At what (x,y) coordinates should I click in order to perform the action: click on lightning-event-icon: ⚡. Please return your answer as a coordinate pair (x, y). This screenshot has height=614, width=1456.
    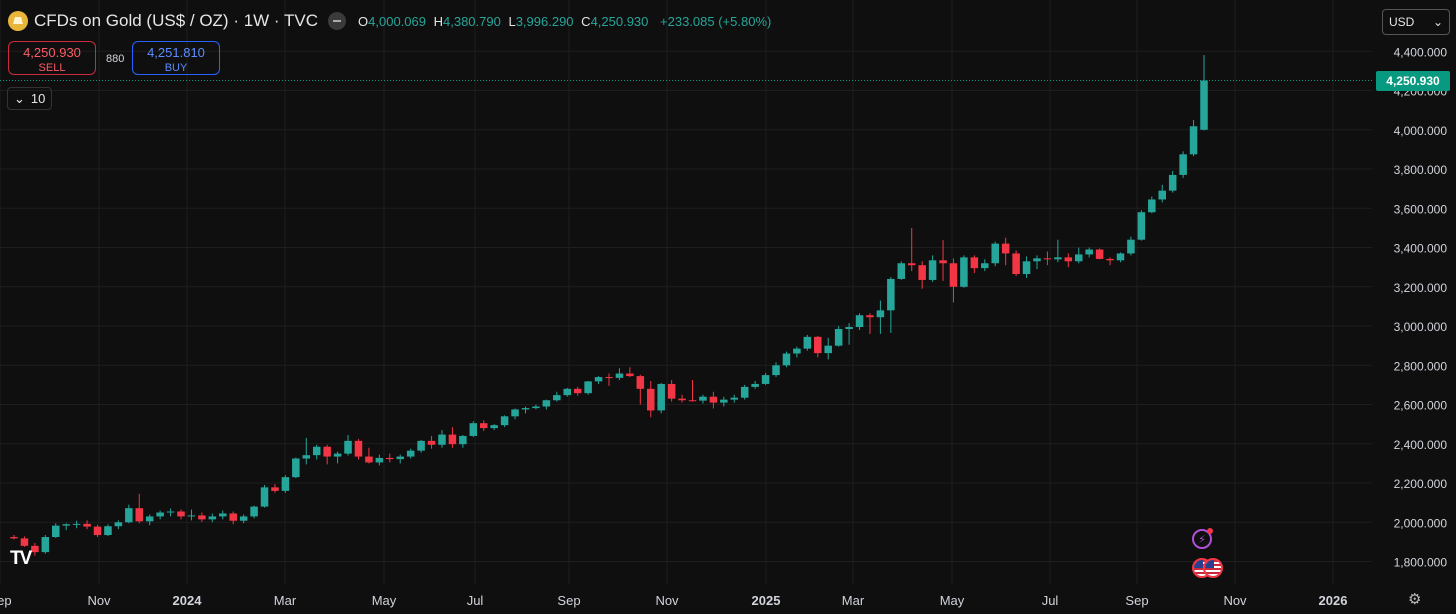
    Looking at the image, I should click on (1202, 538).